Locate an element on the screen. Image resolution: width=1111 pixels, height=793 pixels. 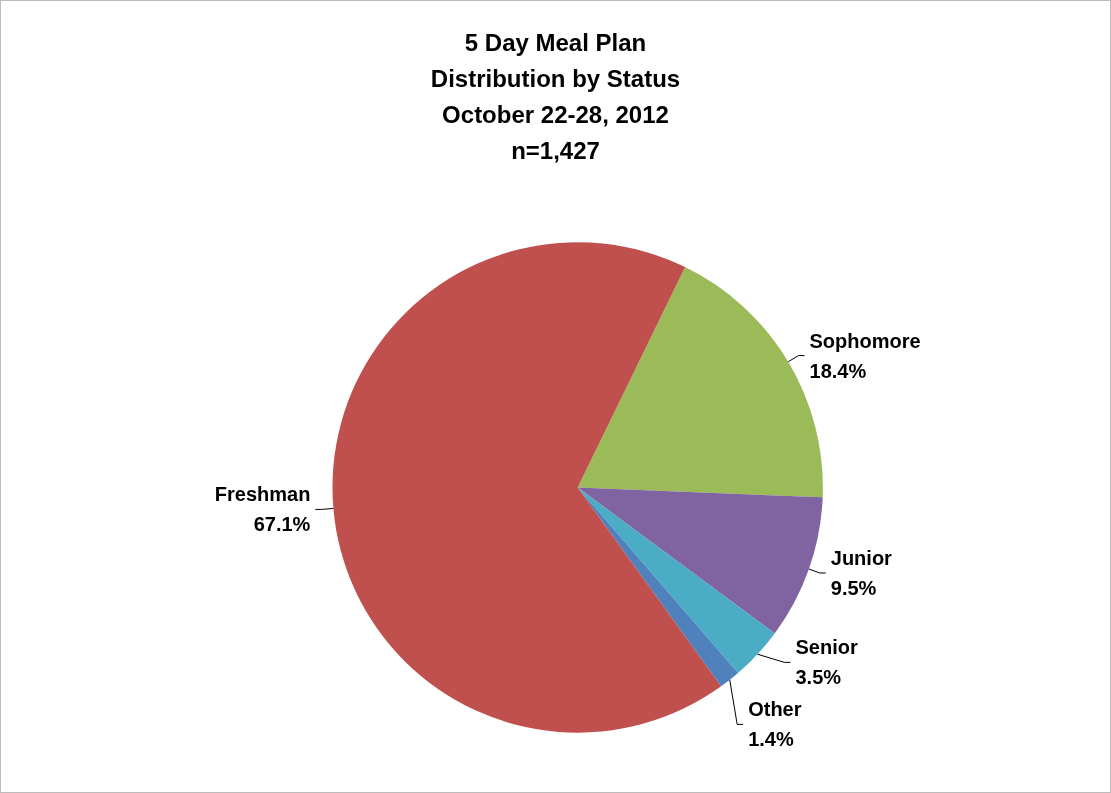
slice-label: Freshman is located at coordinates (262, 494).